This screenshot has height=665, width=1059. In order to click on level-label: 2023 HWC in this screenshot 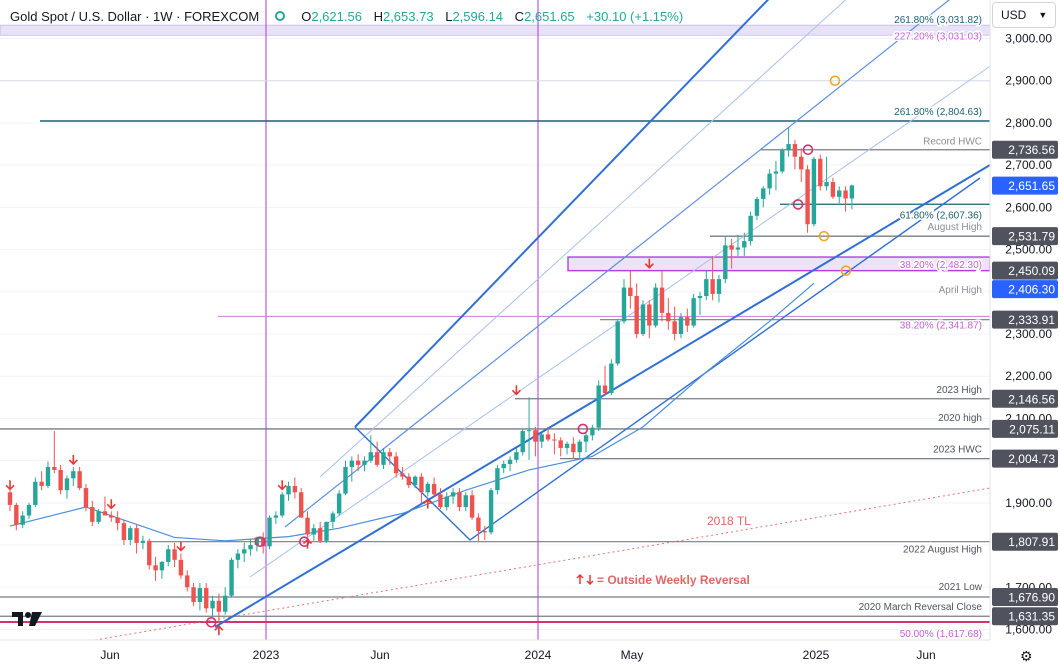, I will do `click(957, 450)`.